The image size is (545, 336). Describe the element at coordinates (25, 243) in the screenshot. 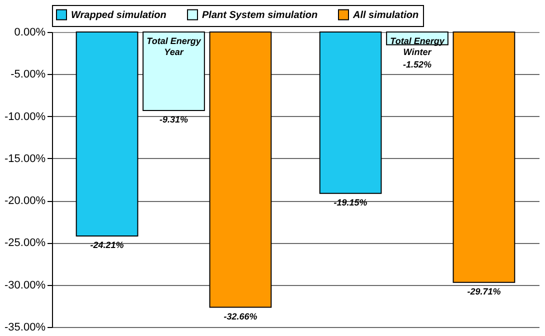

I see `y-tick-label: -25.00%` at that location.